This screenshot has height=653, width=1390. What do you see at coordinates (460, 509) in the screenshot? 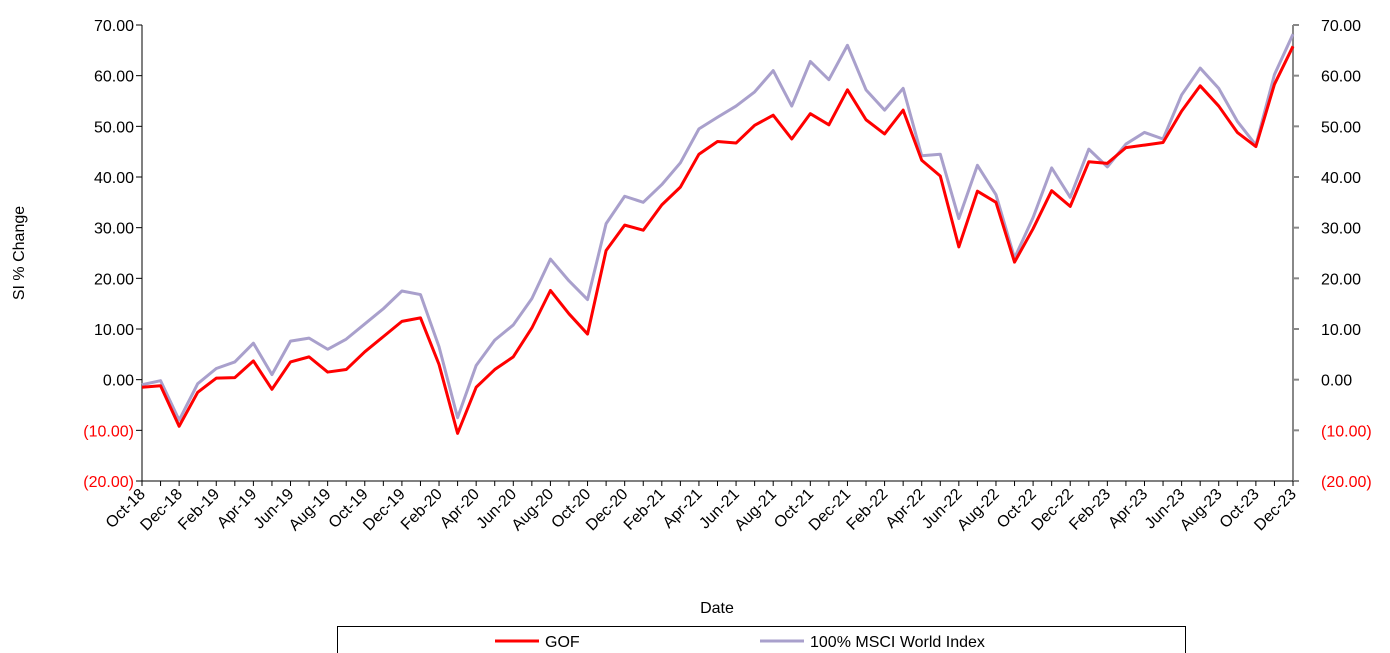
I see `x-tick-label: Apr-20` at bounding box center [460, 509].